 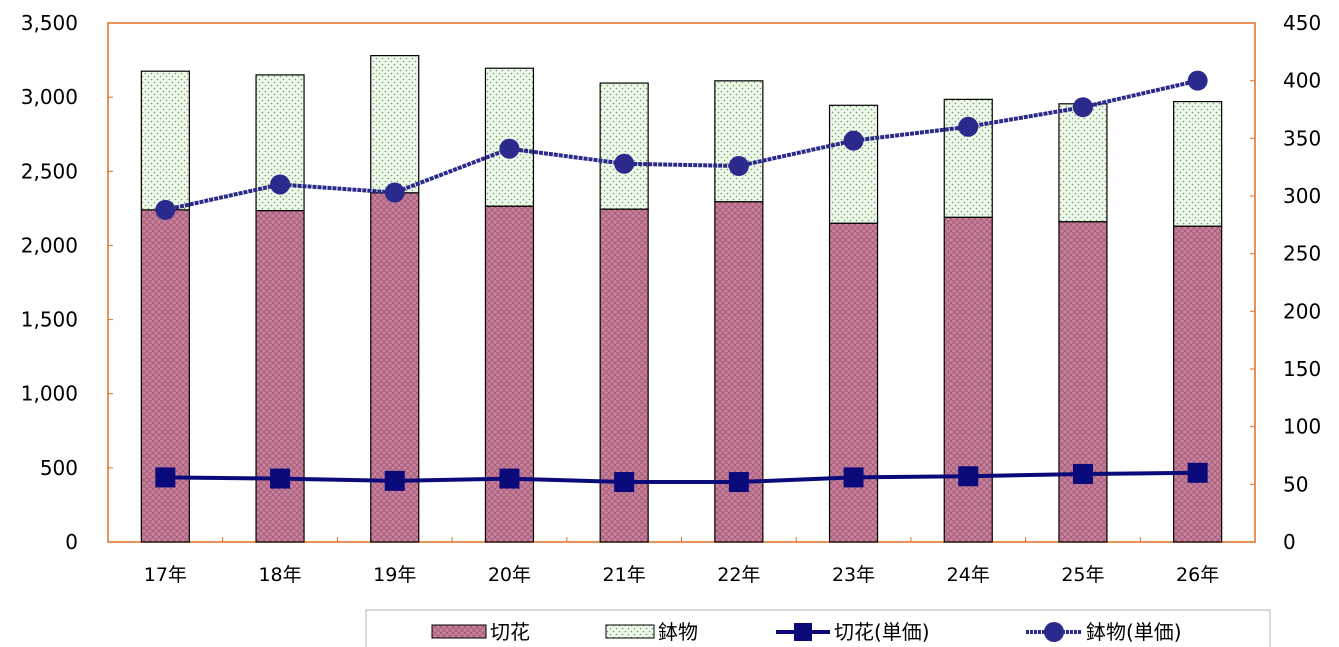 What do you see at coordinates (279, 575) in the screenshot?
I see `x-axis-tick-label: 18年` at bounding box center [279, 575].